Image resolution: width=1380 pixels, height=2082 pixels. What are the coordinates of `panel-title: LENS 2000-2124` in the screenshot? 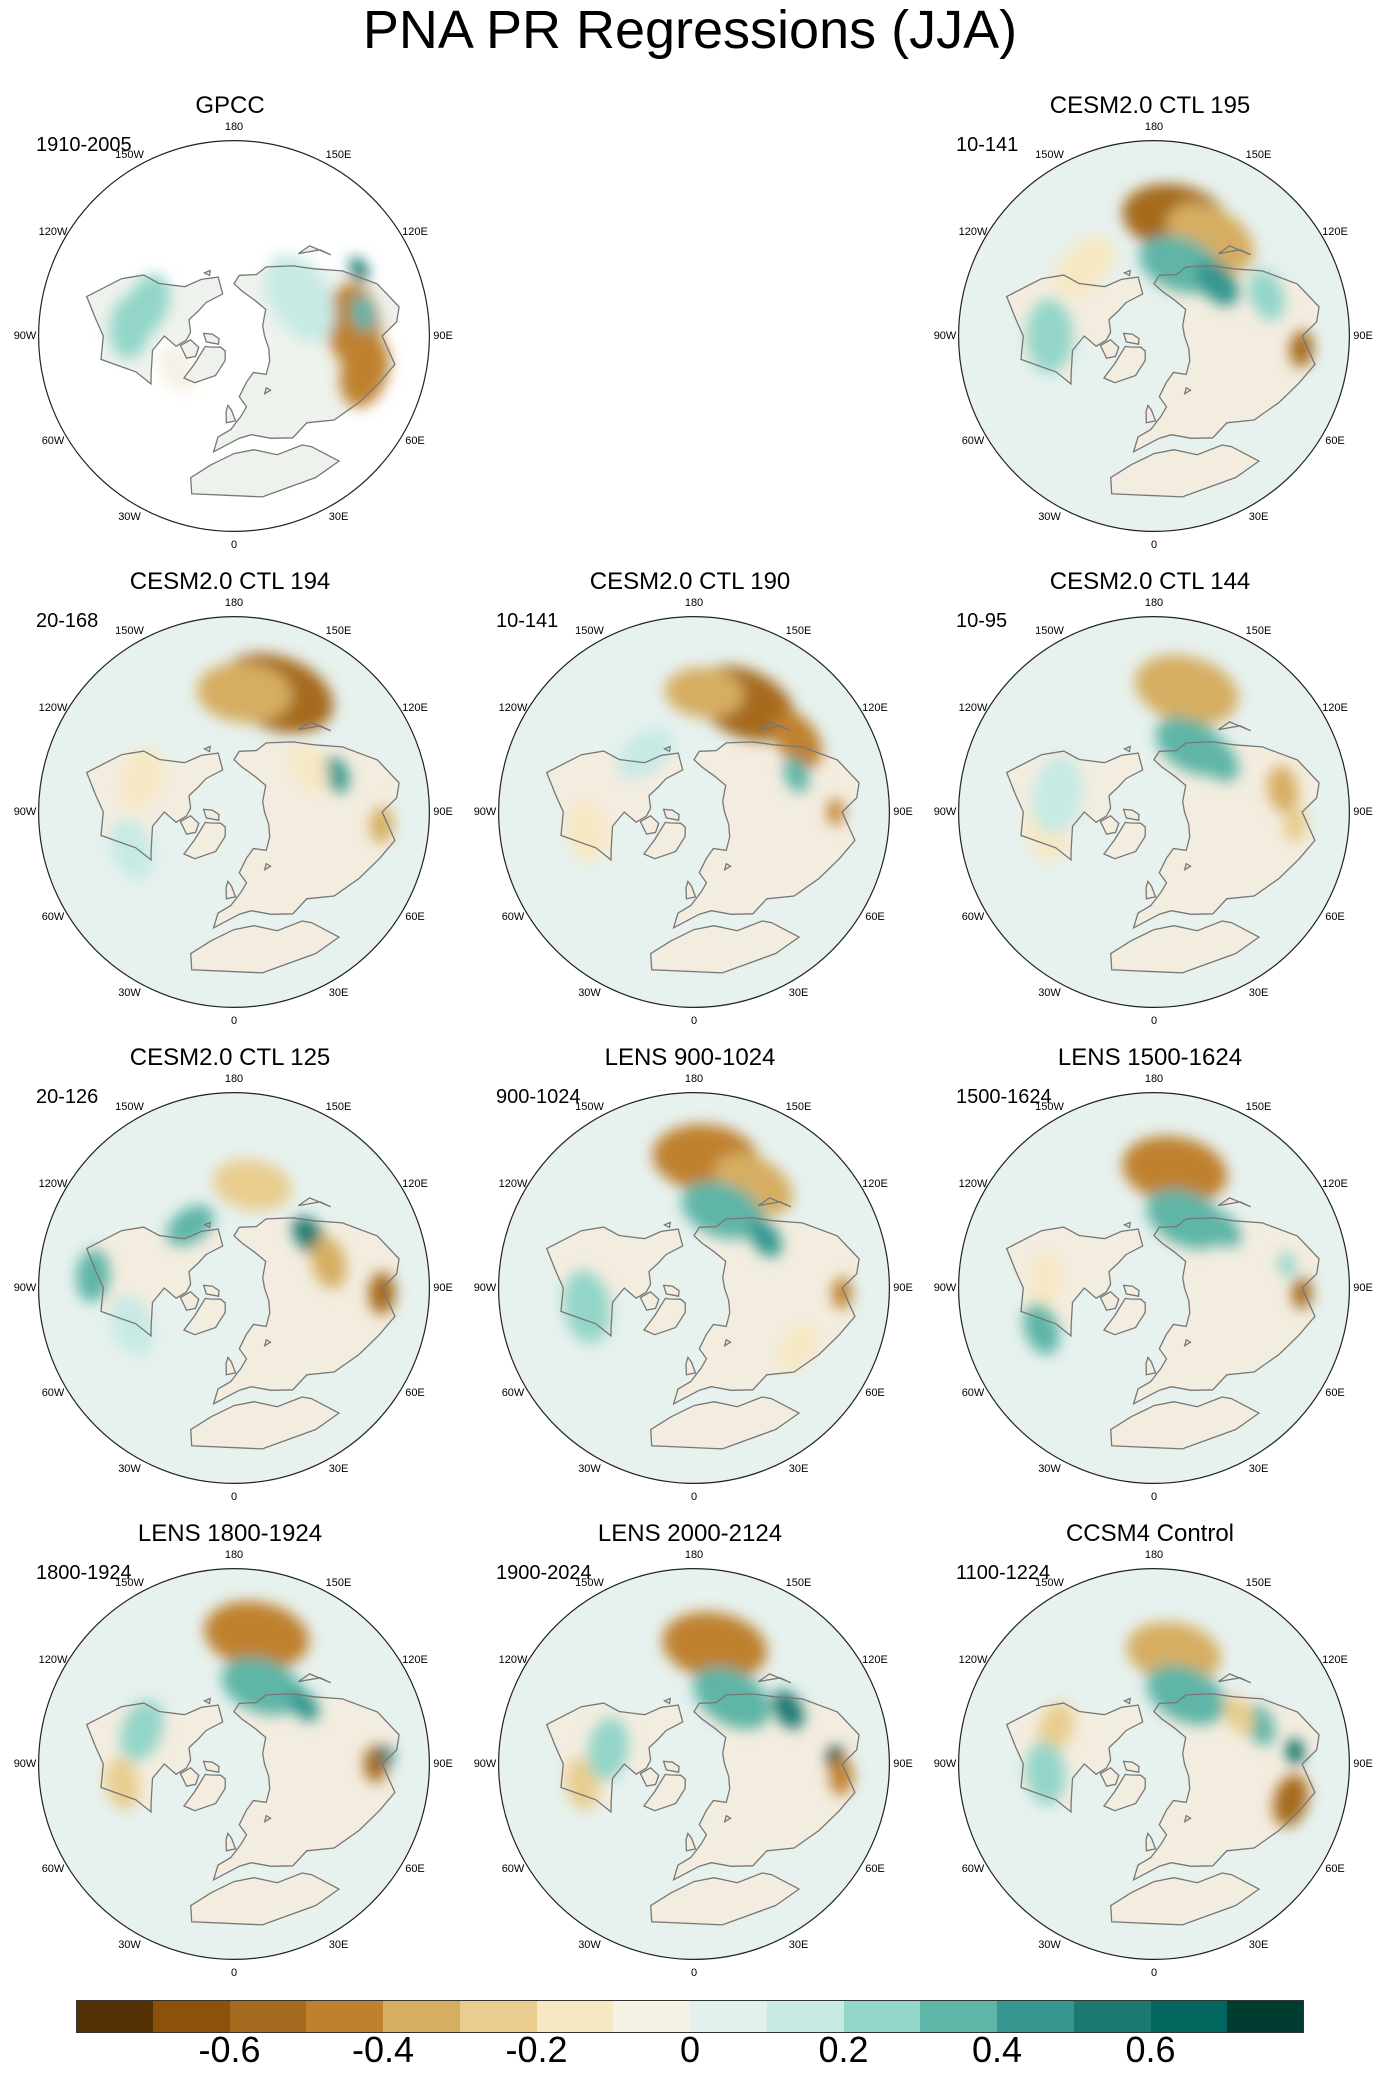 It's located at (690, 1533).